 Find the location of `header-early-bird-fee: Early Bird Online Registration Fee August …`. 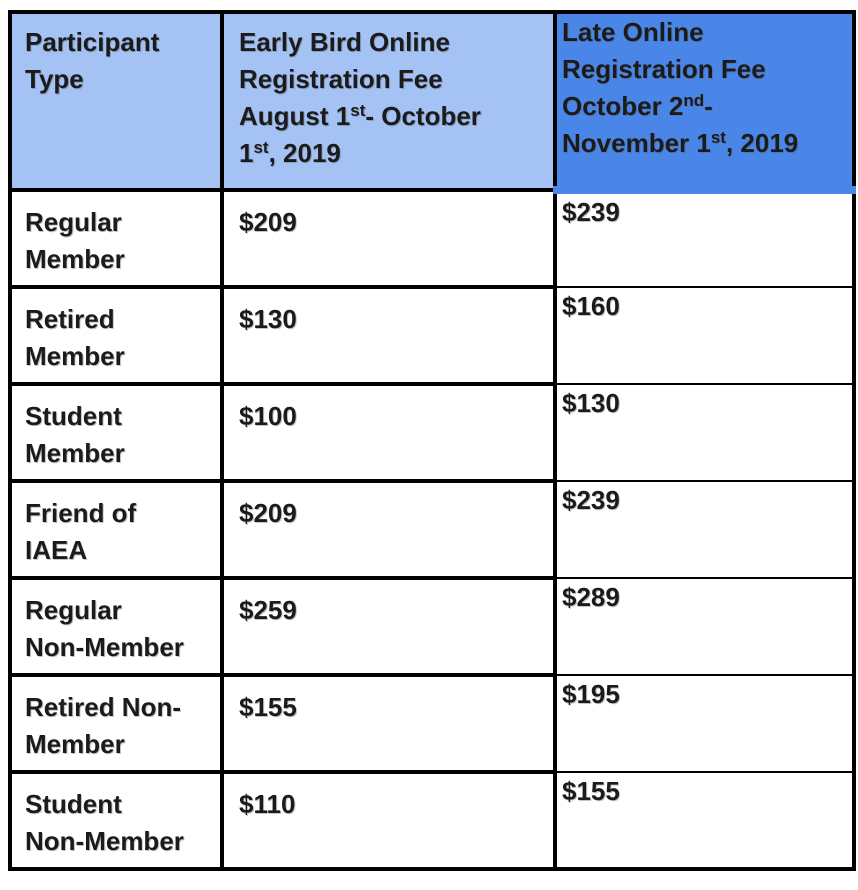

header-early-bird-fee: Early Bird Online Registration Fee August … is located at coordinates (388, 101).